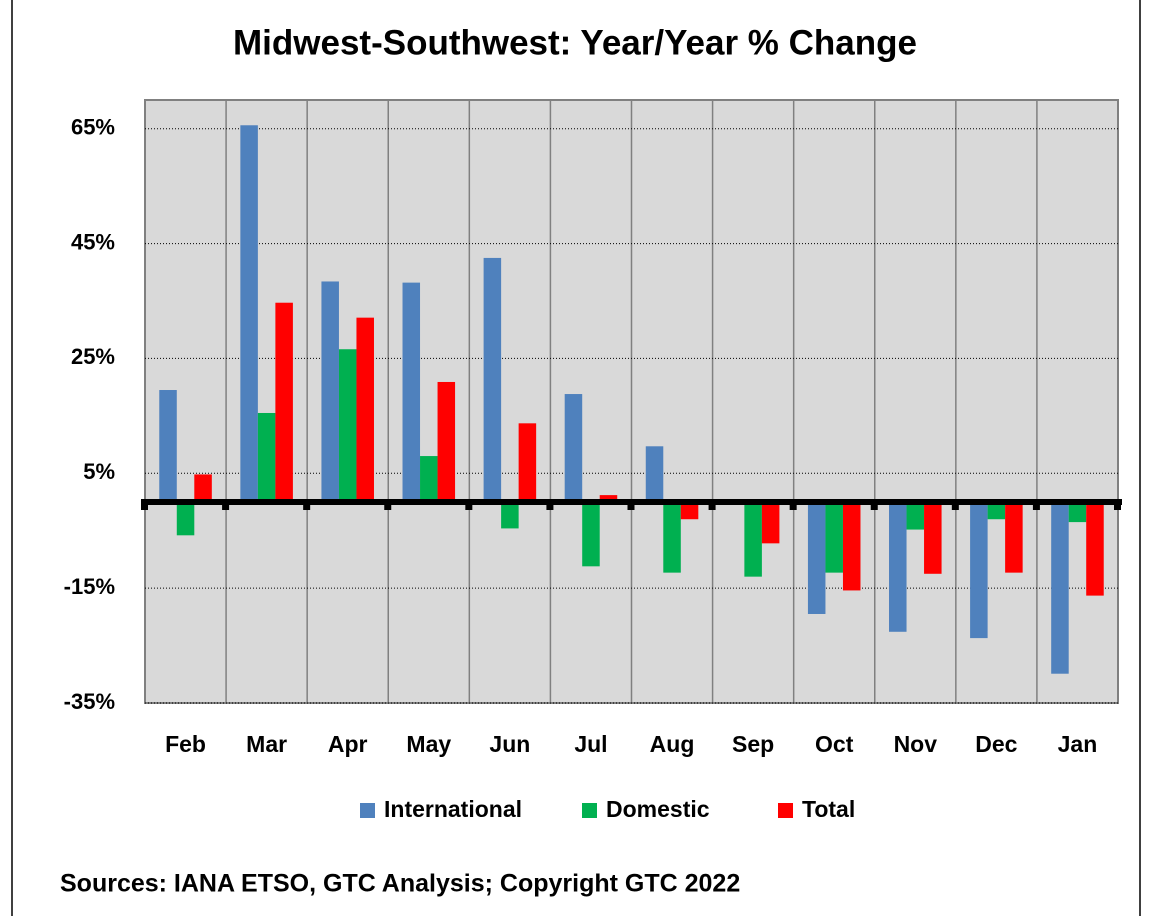 The height and width of the screenshot is (916, 1150). Describe the element at coordinates (1078, 744) in the screenshot. I see `x-tick-label: Jan` at that location.